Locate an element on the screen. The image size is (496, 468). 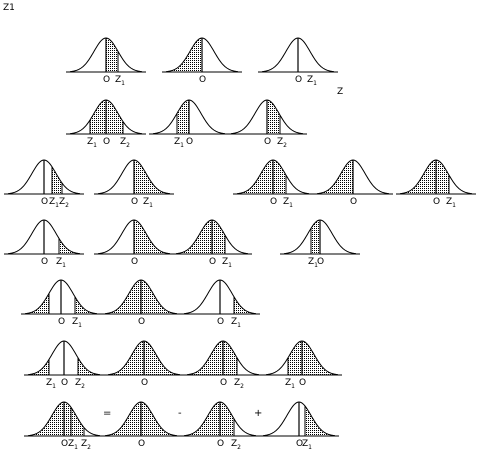
top-left-z1-label: Z1 is located at coordinates (9, 8).